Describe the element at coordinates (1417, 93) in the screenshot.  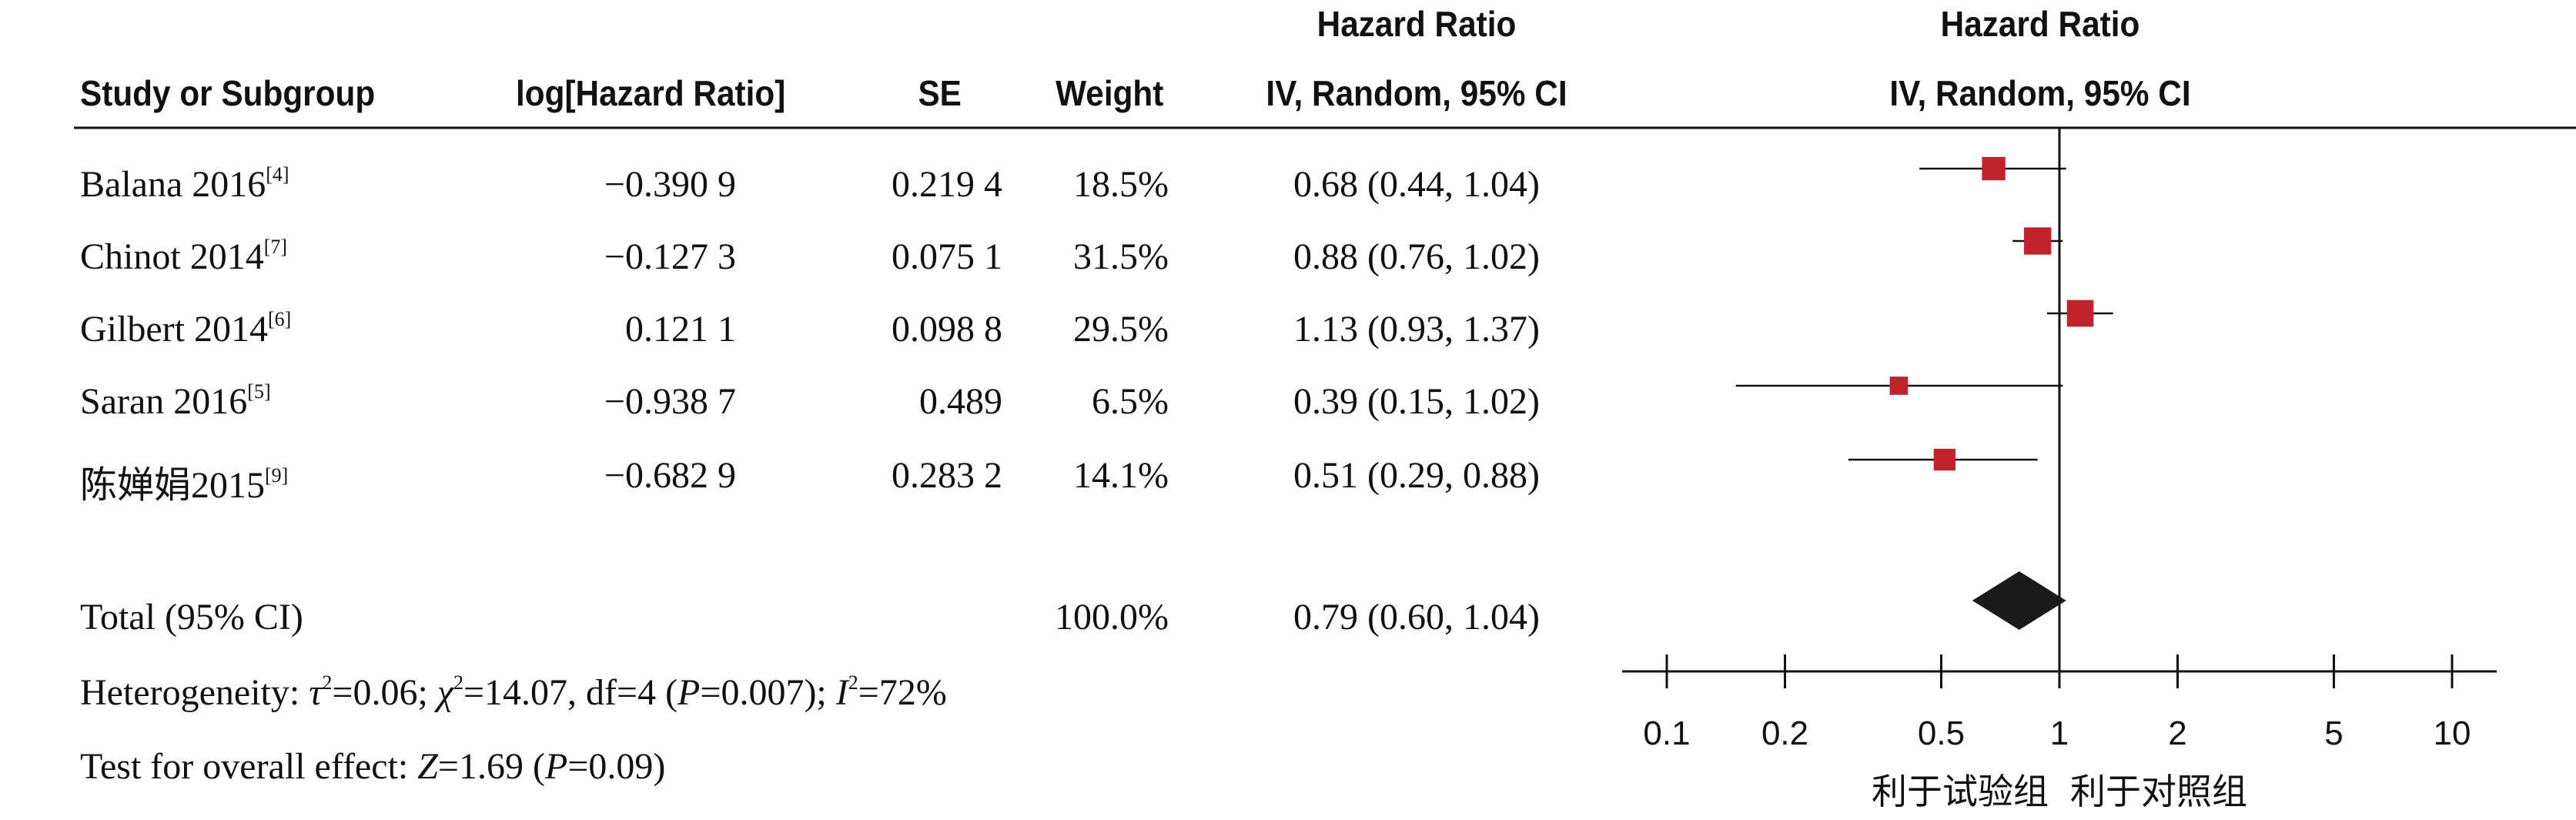
I see `header-hr-sub: IV, Random, 95% CI` at that location.